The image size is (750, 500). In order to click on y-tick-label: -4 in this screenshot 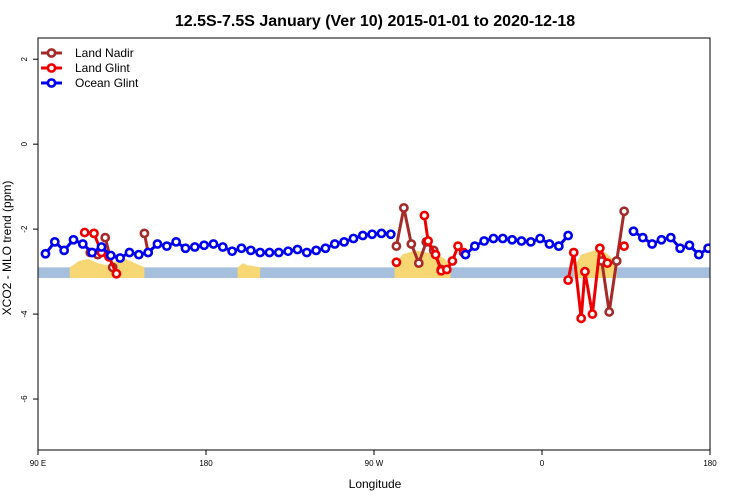, I will do `click(24, 314)`.